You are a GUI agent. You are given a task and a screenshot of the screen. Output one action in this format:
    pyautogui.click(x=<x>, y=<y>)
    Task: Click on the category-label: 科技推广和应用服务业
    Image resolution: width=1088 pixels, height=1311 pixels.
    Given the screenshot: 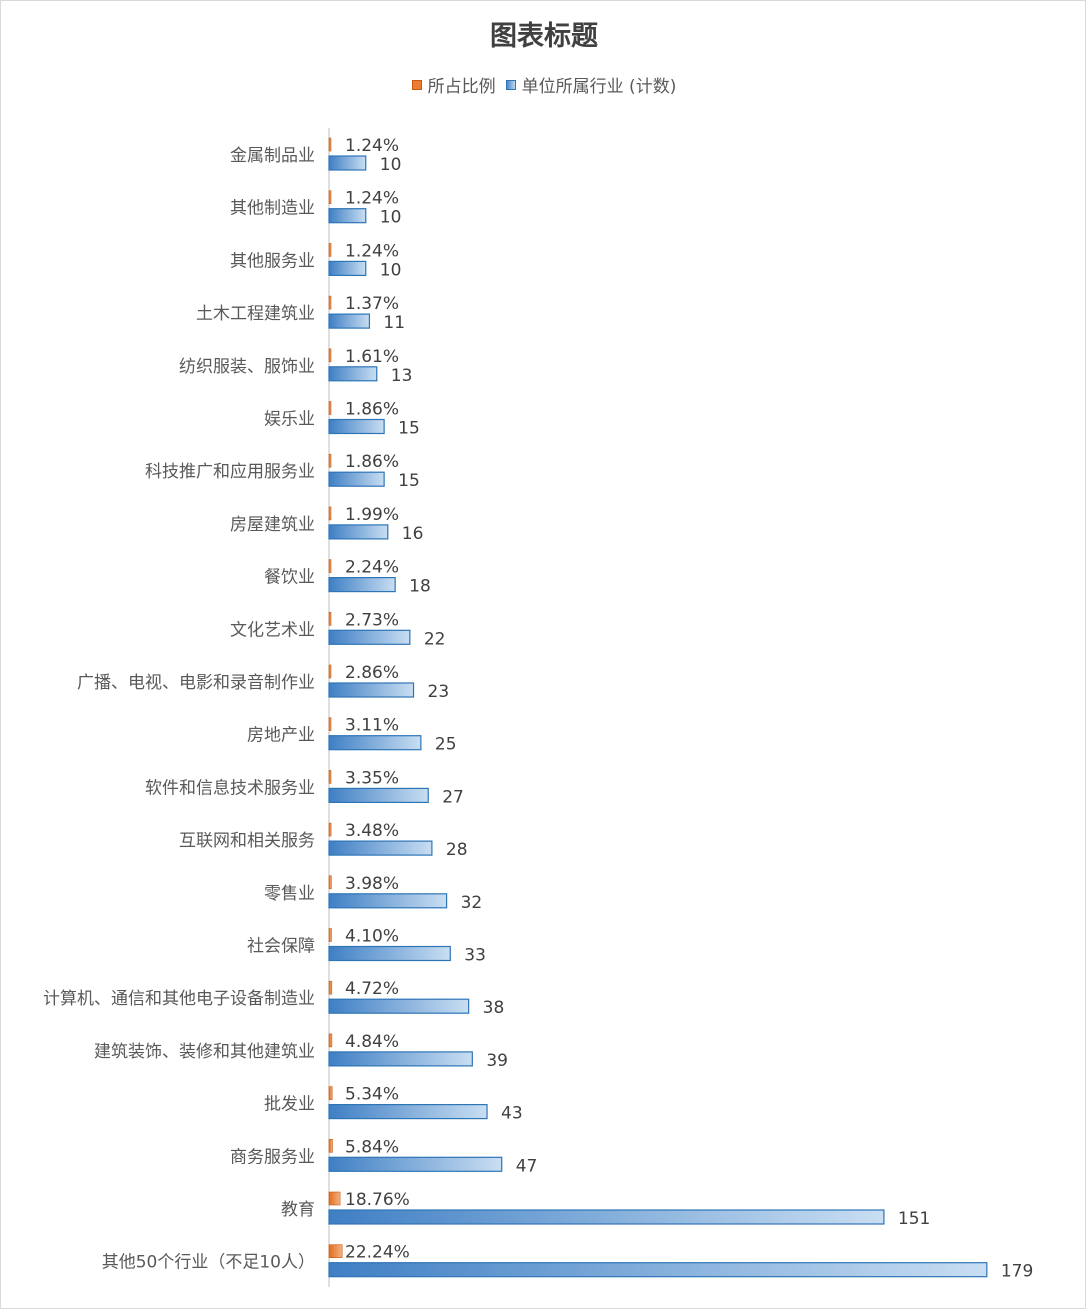 What is the action you would take?
    pyautogui.click(x=230, y=472)
    